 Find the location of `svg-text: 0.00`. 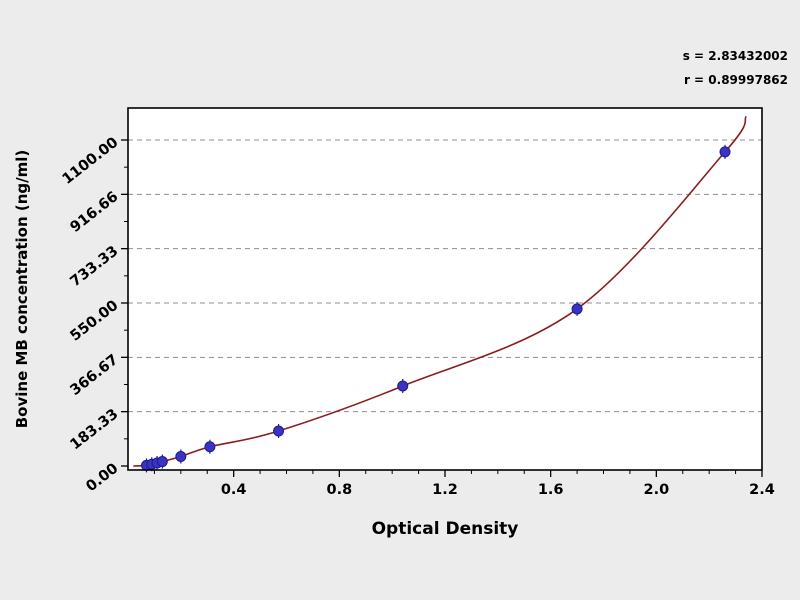

svg-text: 0.00 is located at coordinates (102, 478).